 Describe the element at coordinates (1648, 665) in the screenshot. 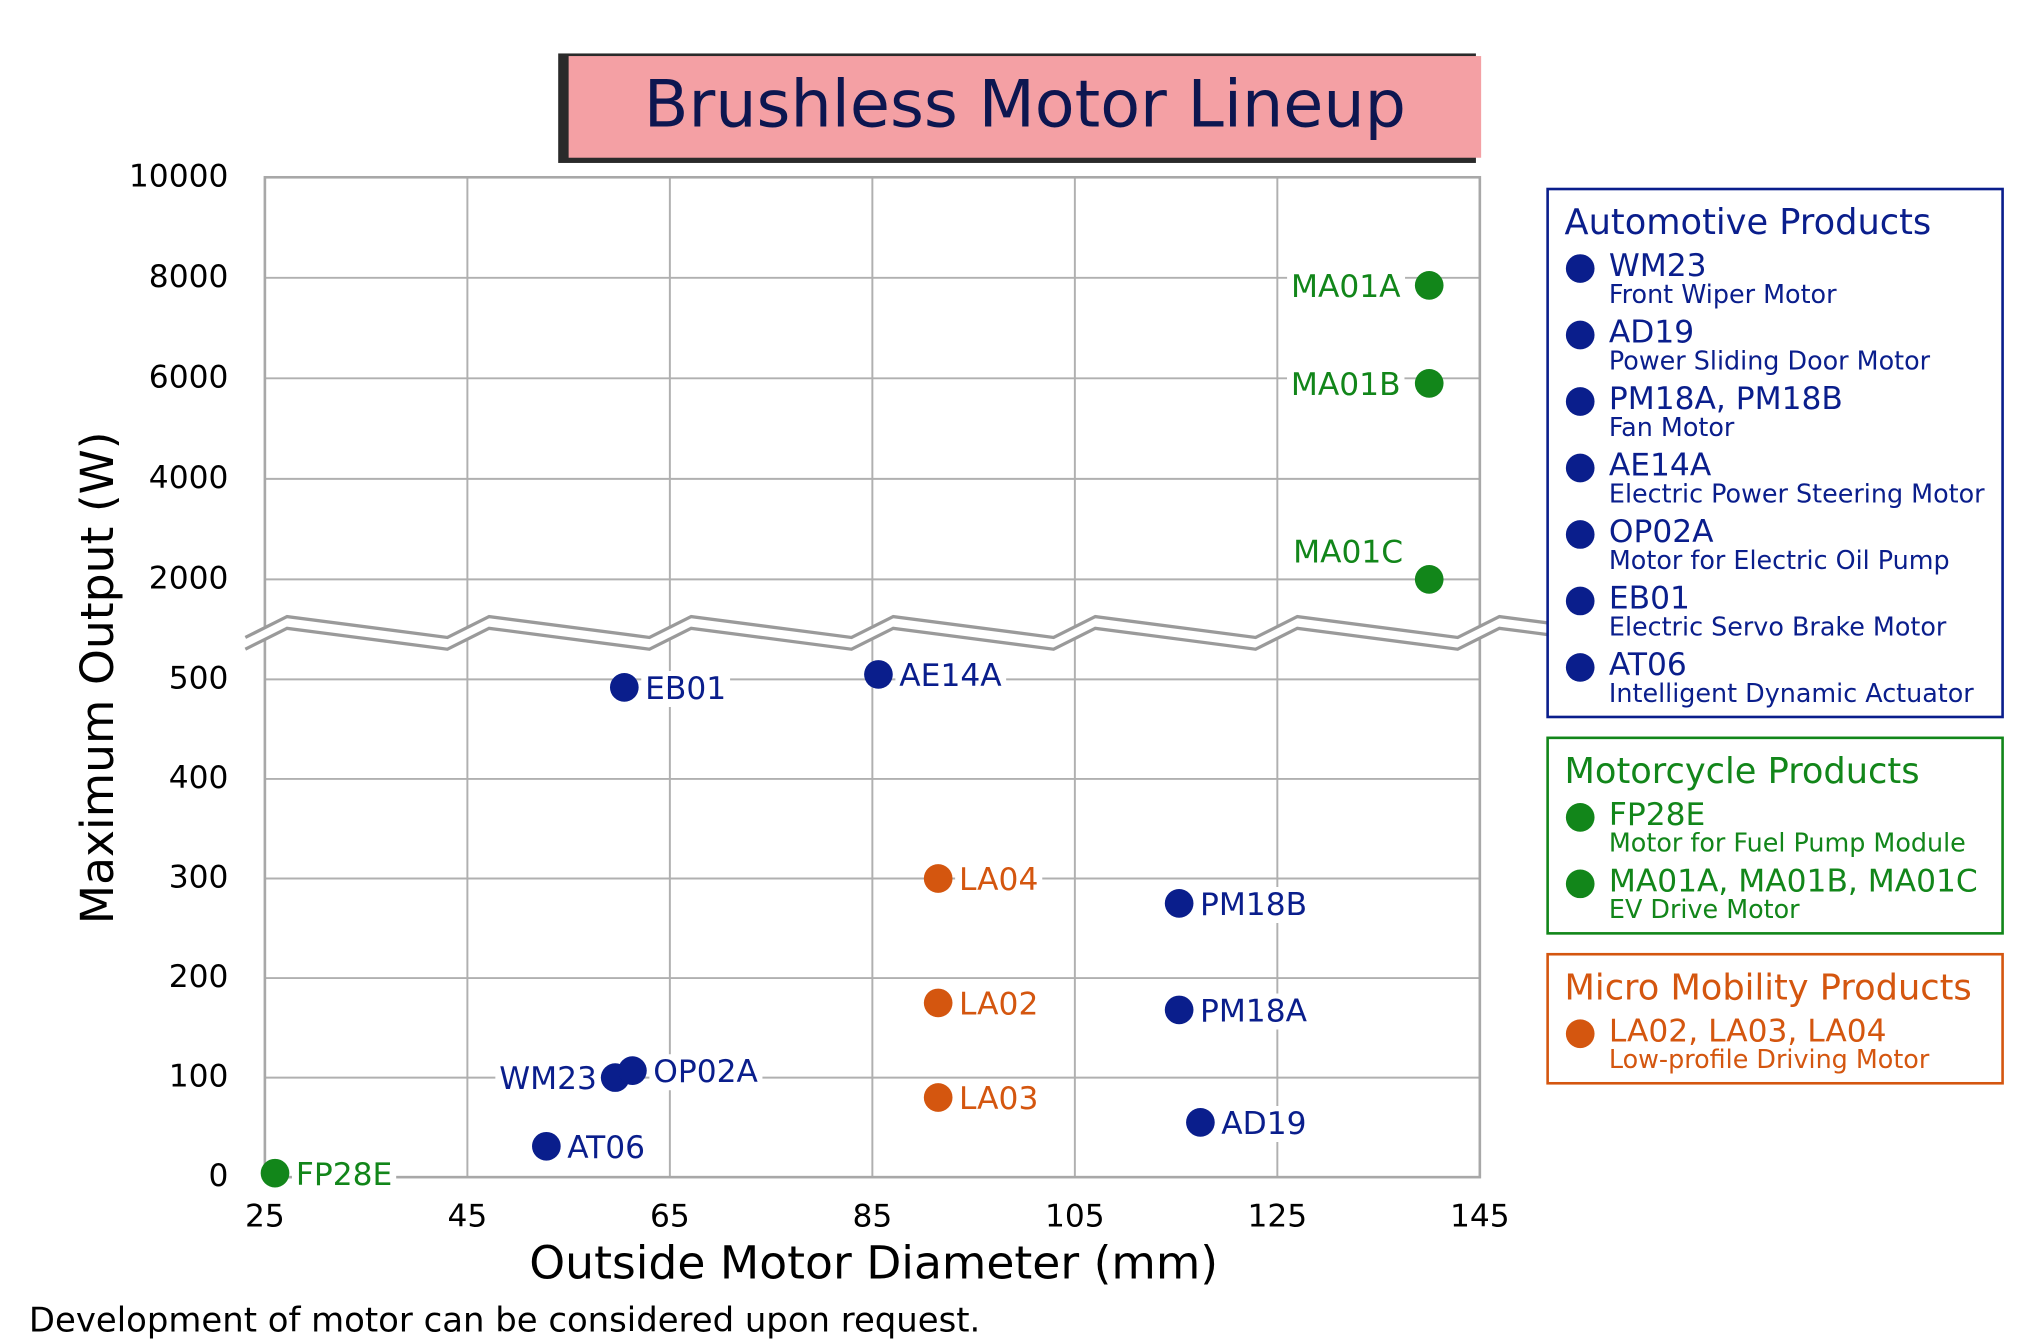

I see `legend-item-name: AT06` at that location.